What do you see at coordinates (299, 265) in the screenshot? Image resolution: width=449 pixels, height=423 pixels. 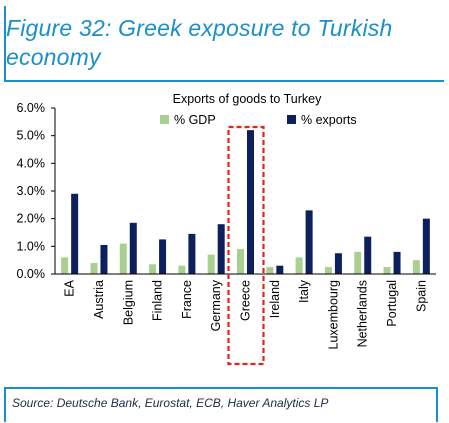 I see `gdp-bar-italy` at bounding box center [299, 265].